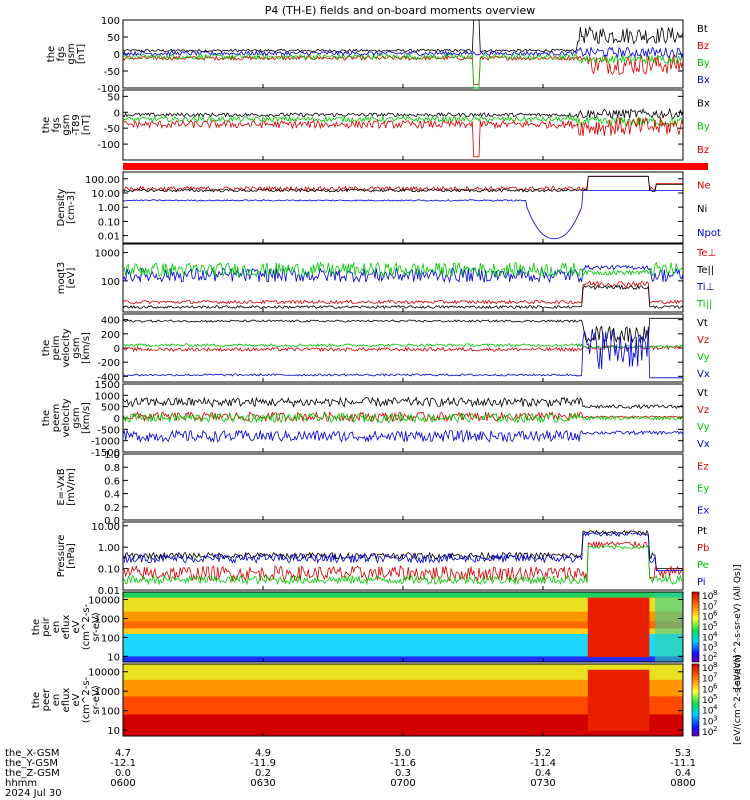 This screenshot has width=750, height=800. Describe the element at coordinates (704, 304) in the screenshot. I see `temperature-legend-3: Ti||` at that location.